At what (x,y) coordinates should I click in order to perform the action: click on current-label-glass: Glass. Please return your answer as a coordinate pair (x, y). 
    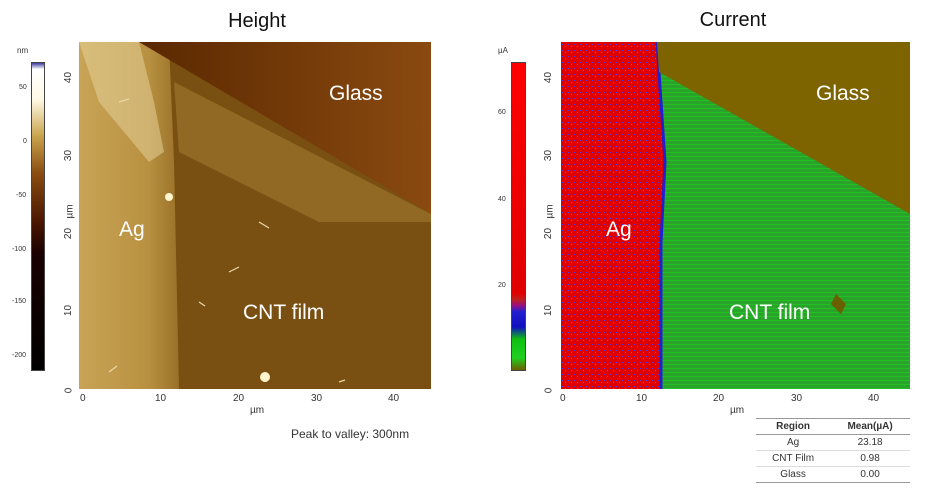
    Looking at the image, I should click on (843, 93).